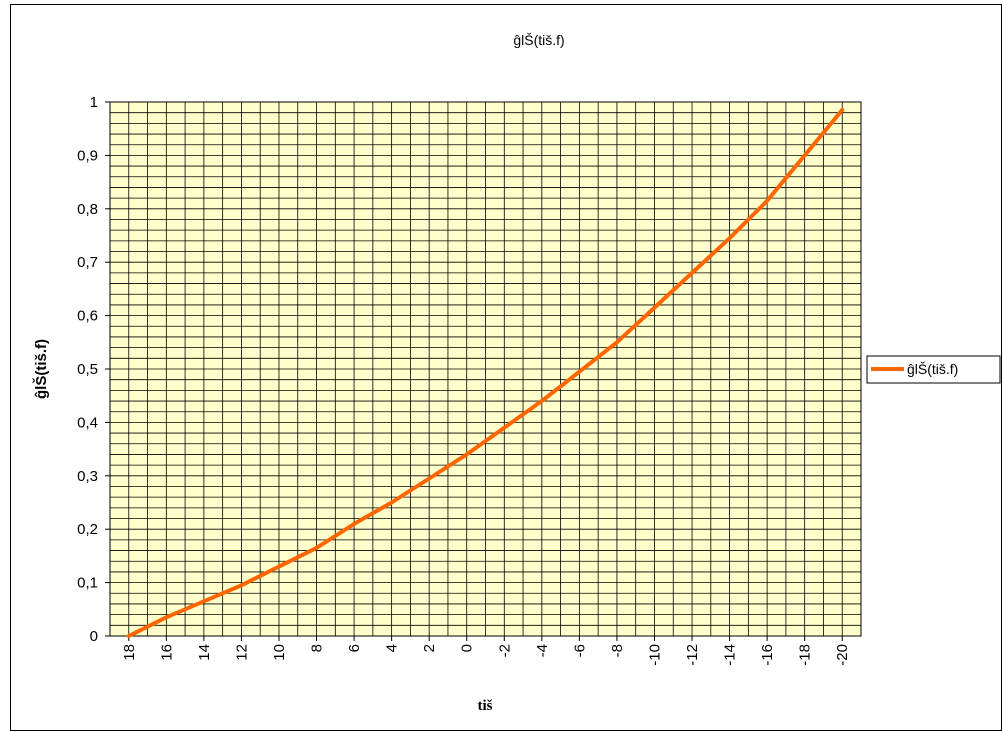  I want to click on x-axis-label: tiš, so click(485, 706).